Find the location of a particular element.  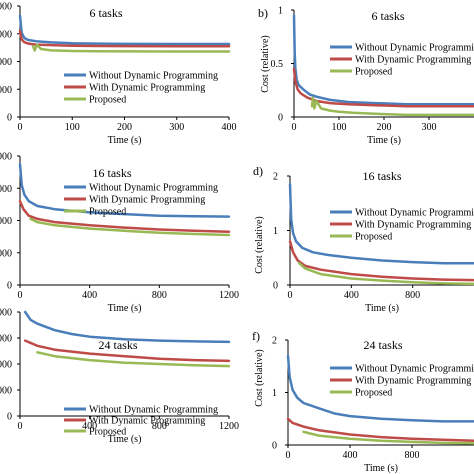

panel-letter: d) is located at coordinates (258, 171).